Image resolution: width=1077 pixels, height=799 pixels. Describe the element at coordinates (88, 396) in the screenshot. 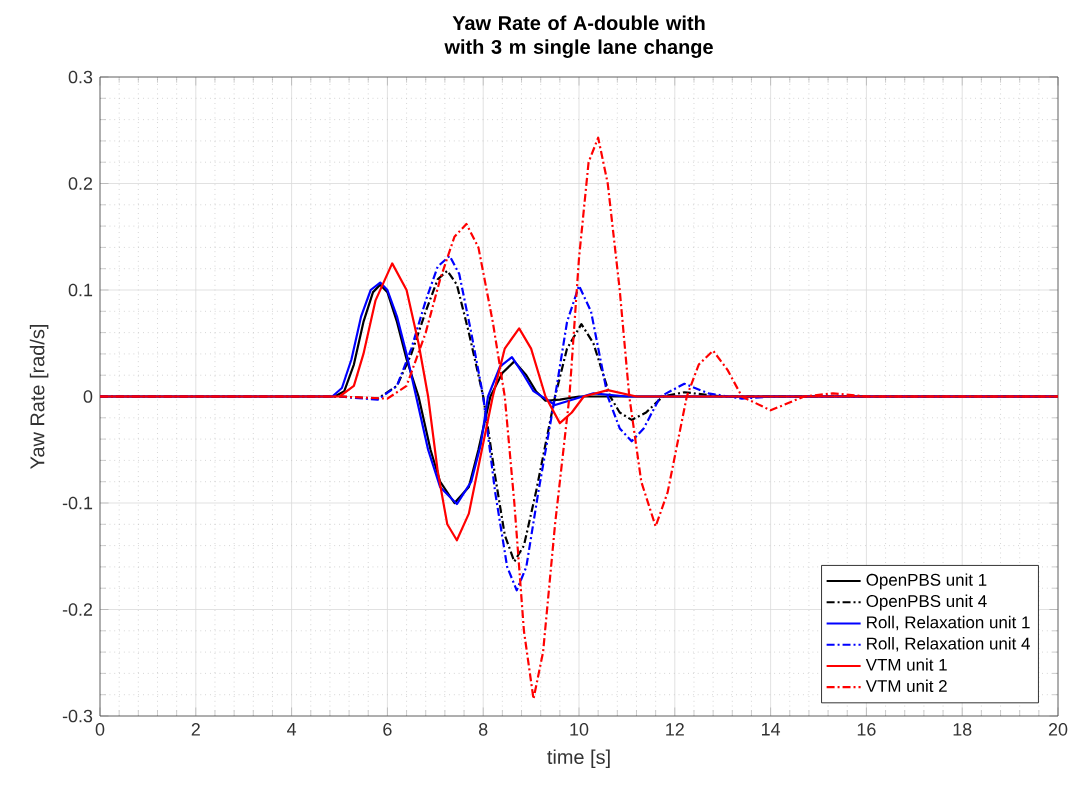

I see `y-tick-label: 0` at that location.